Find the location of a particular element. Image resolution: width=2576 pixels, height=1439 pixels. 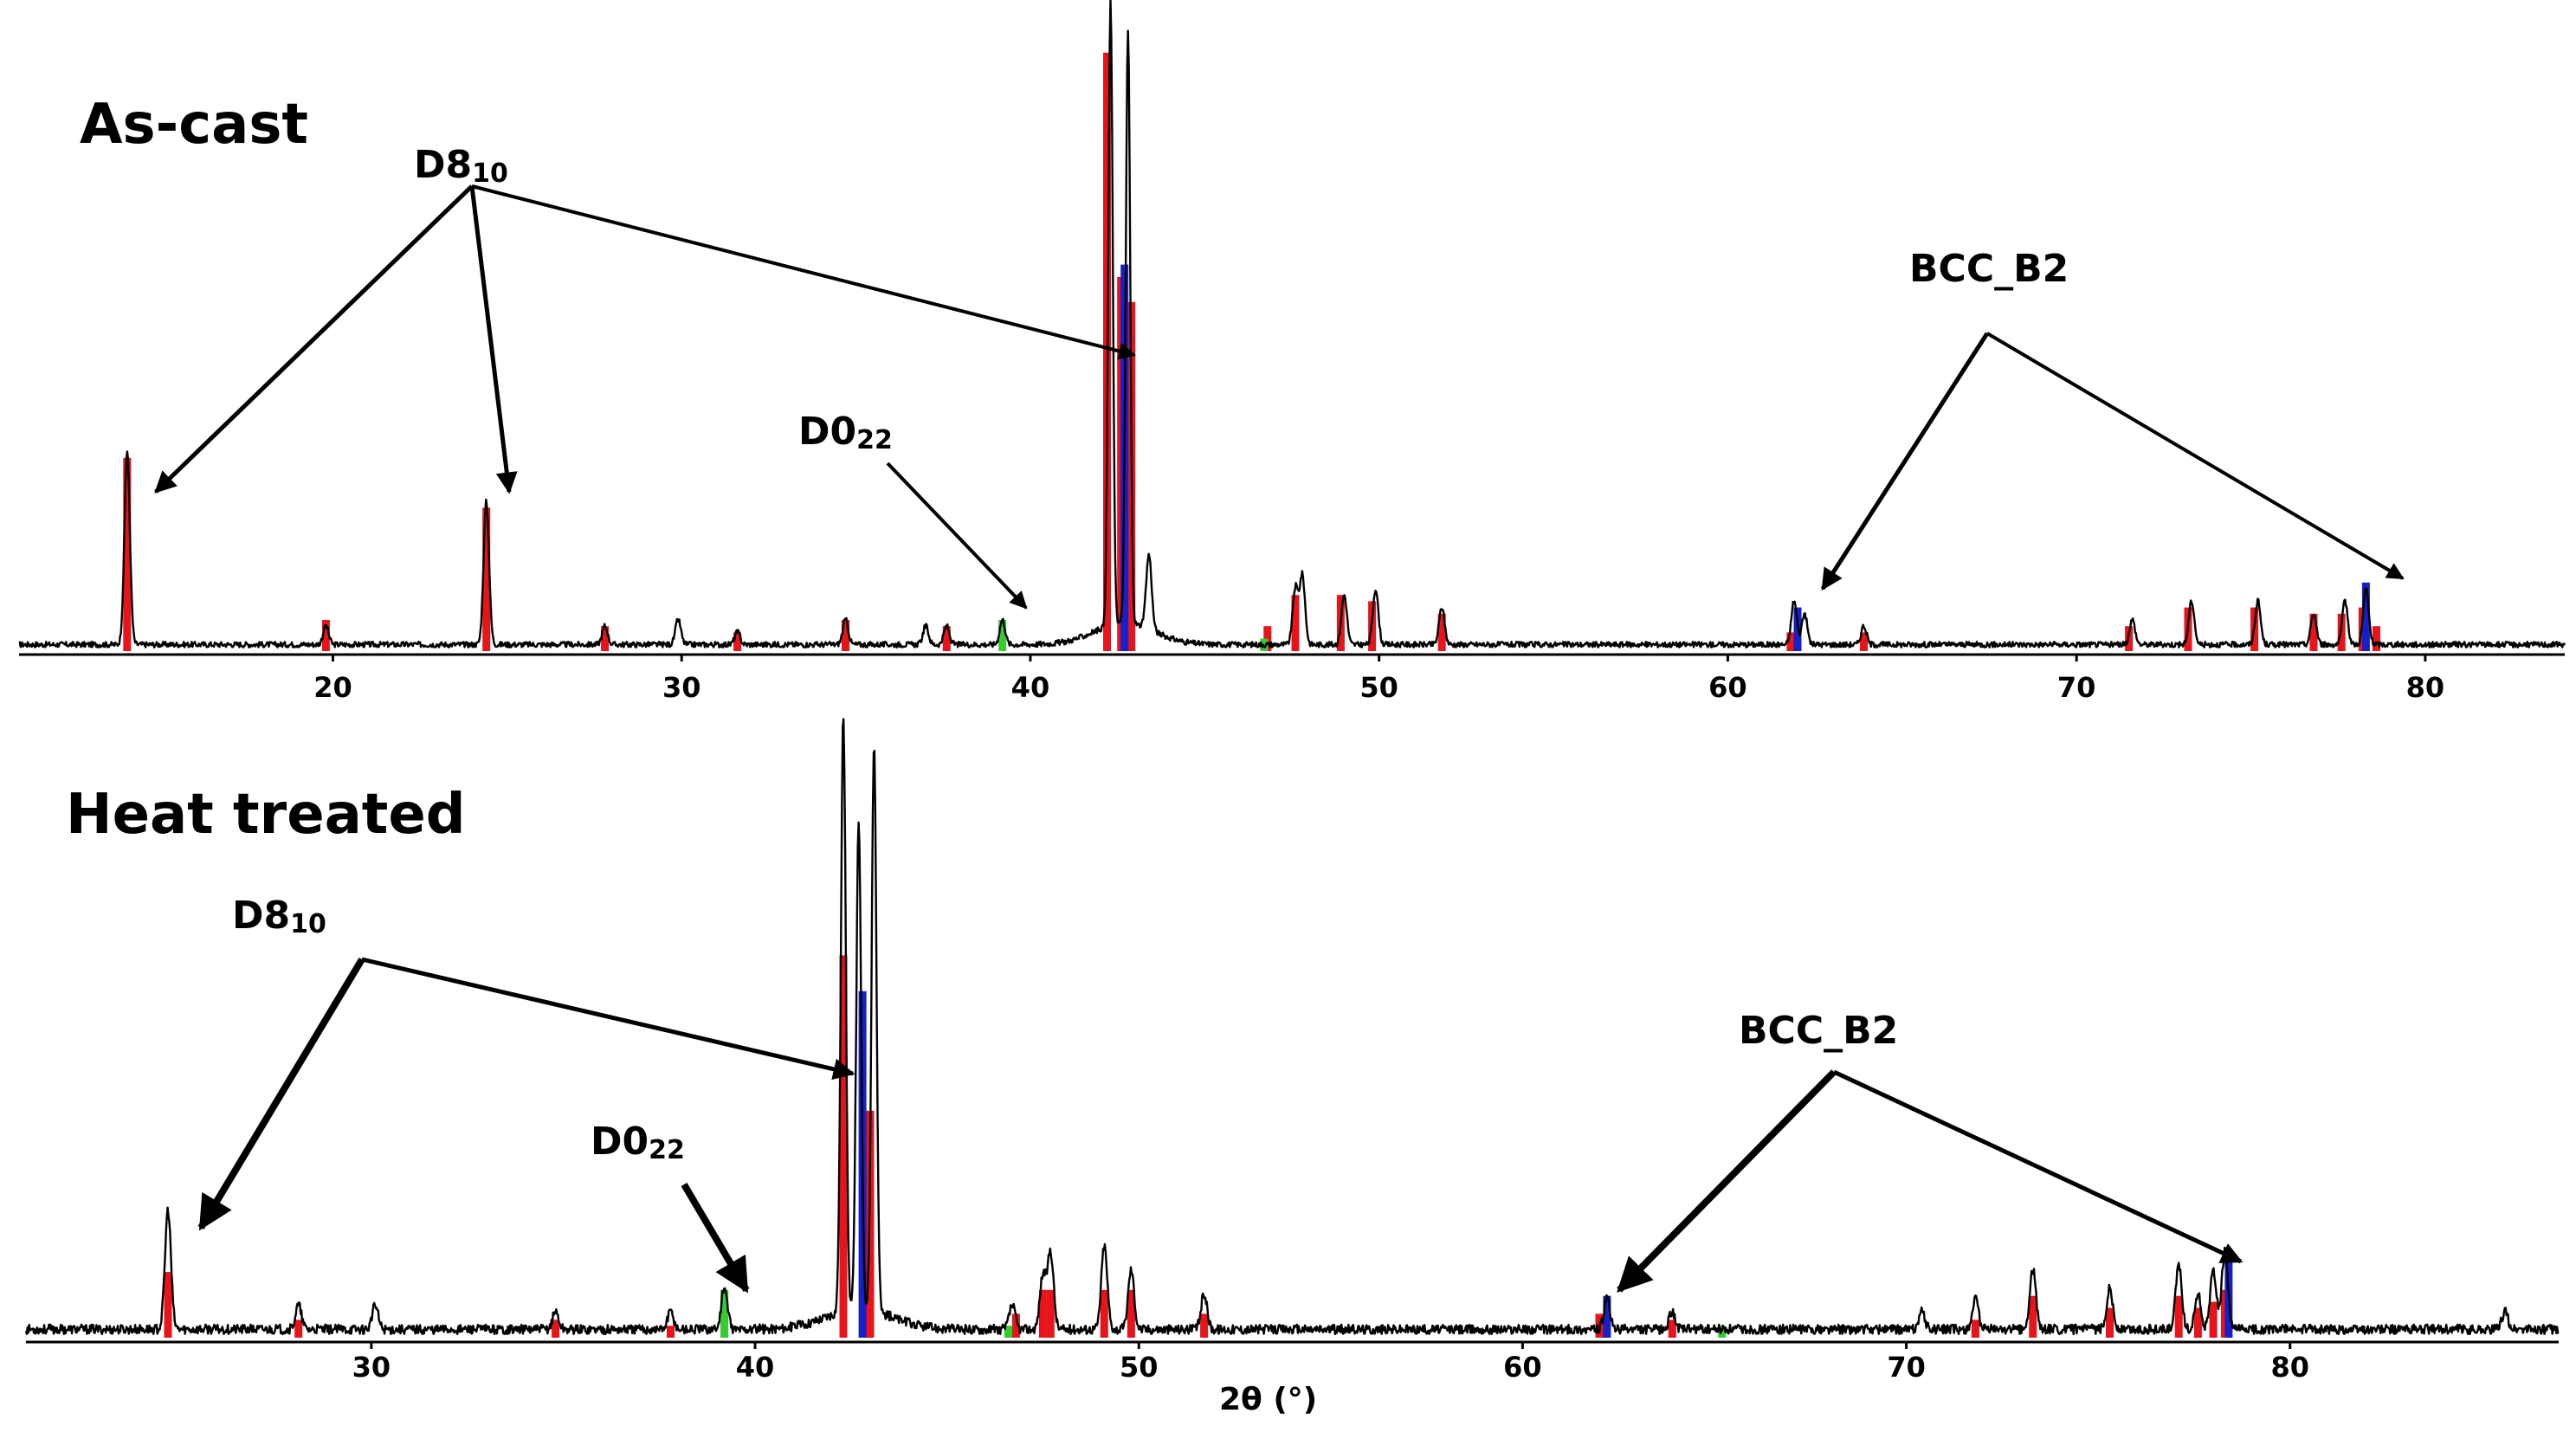

annotation-d810-bottom-sub: 10 is located at coordinates (308, 924).